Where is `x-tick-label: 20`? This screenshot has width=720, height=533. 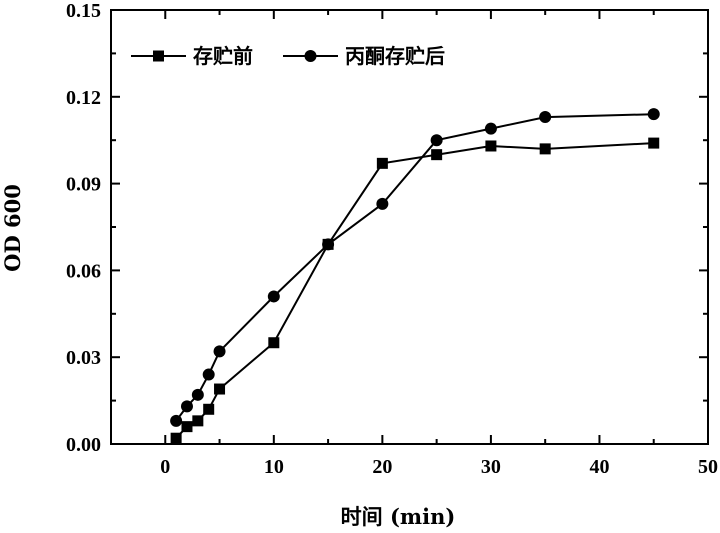 x-tick-label: 20 is located at coordinates (382, 467).